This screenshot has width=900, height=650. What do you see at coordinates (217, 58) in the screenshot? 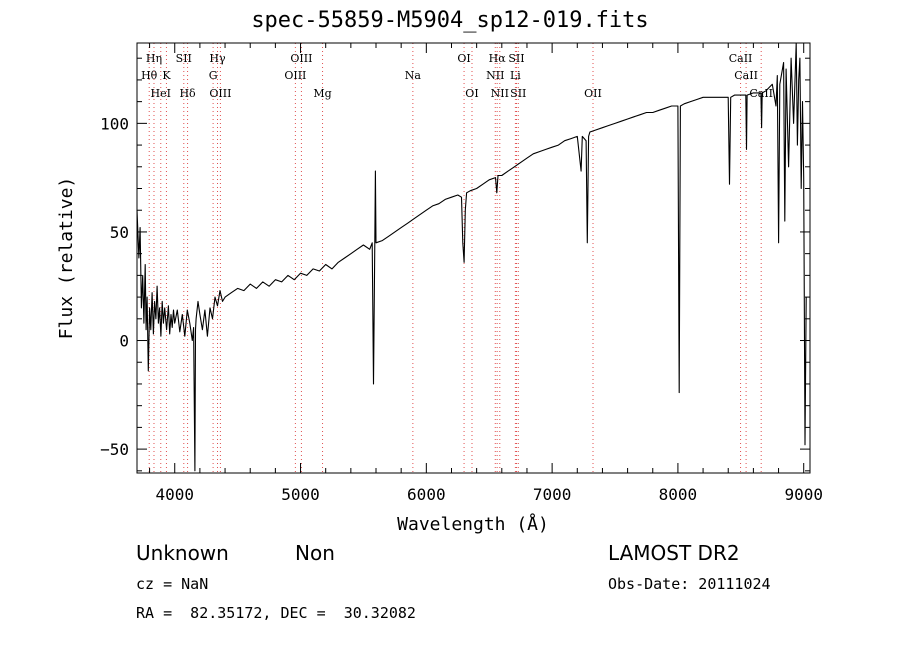
I see `line-marker-label: Hγ` at bounding box center [217, 58].